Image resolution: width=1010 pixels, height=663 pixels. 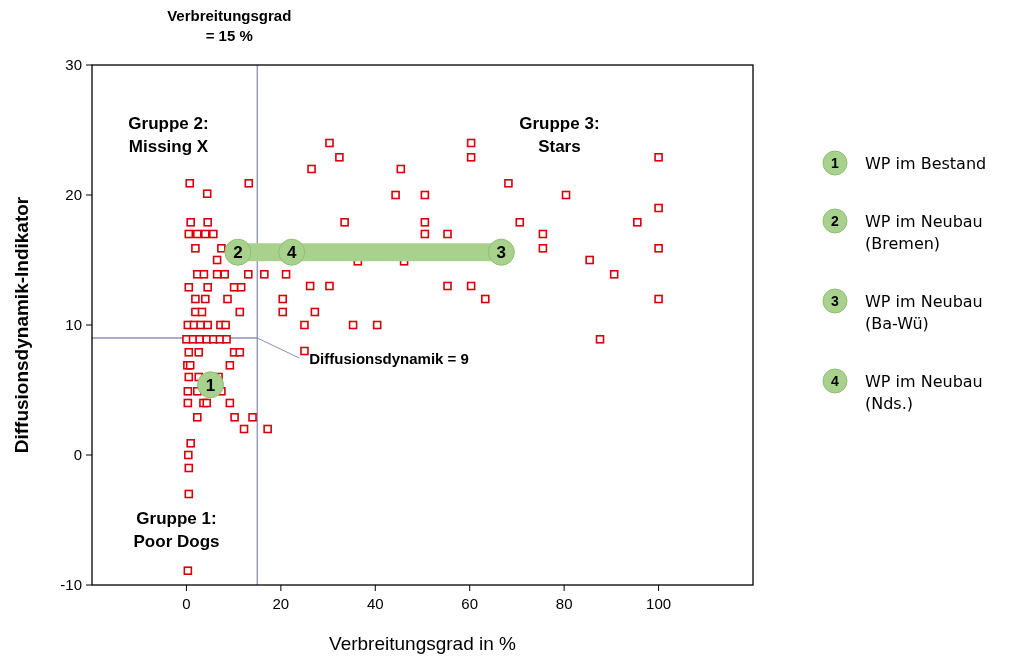 I want to click on text: 1, so click(x=835, y=163).